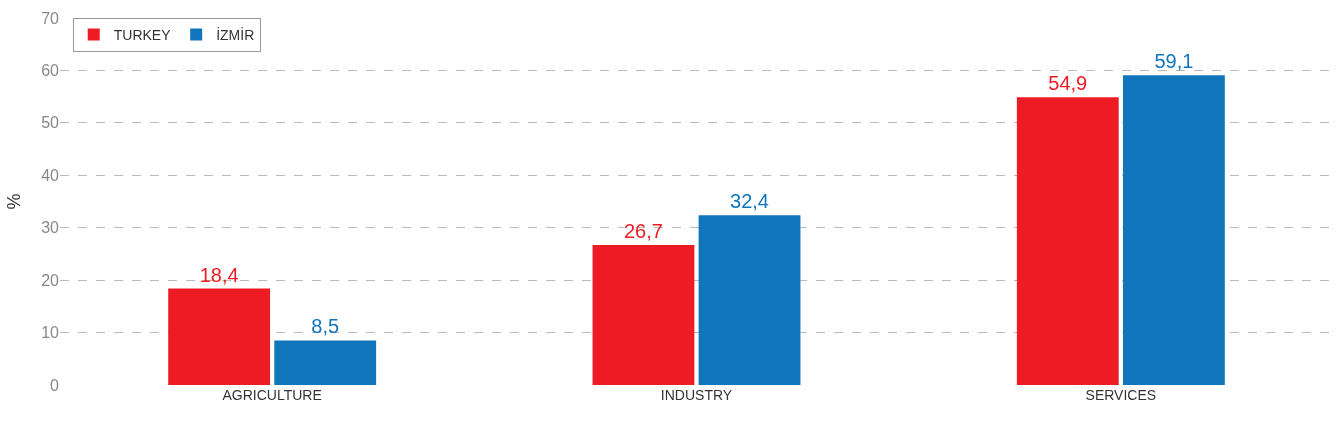 Image resolution: width=1343 pixels, height=430 pixels. Describe the element at coordinates (50, 123) in the screenshot. I see `y-tick-label: 50` at that location.